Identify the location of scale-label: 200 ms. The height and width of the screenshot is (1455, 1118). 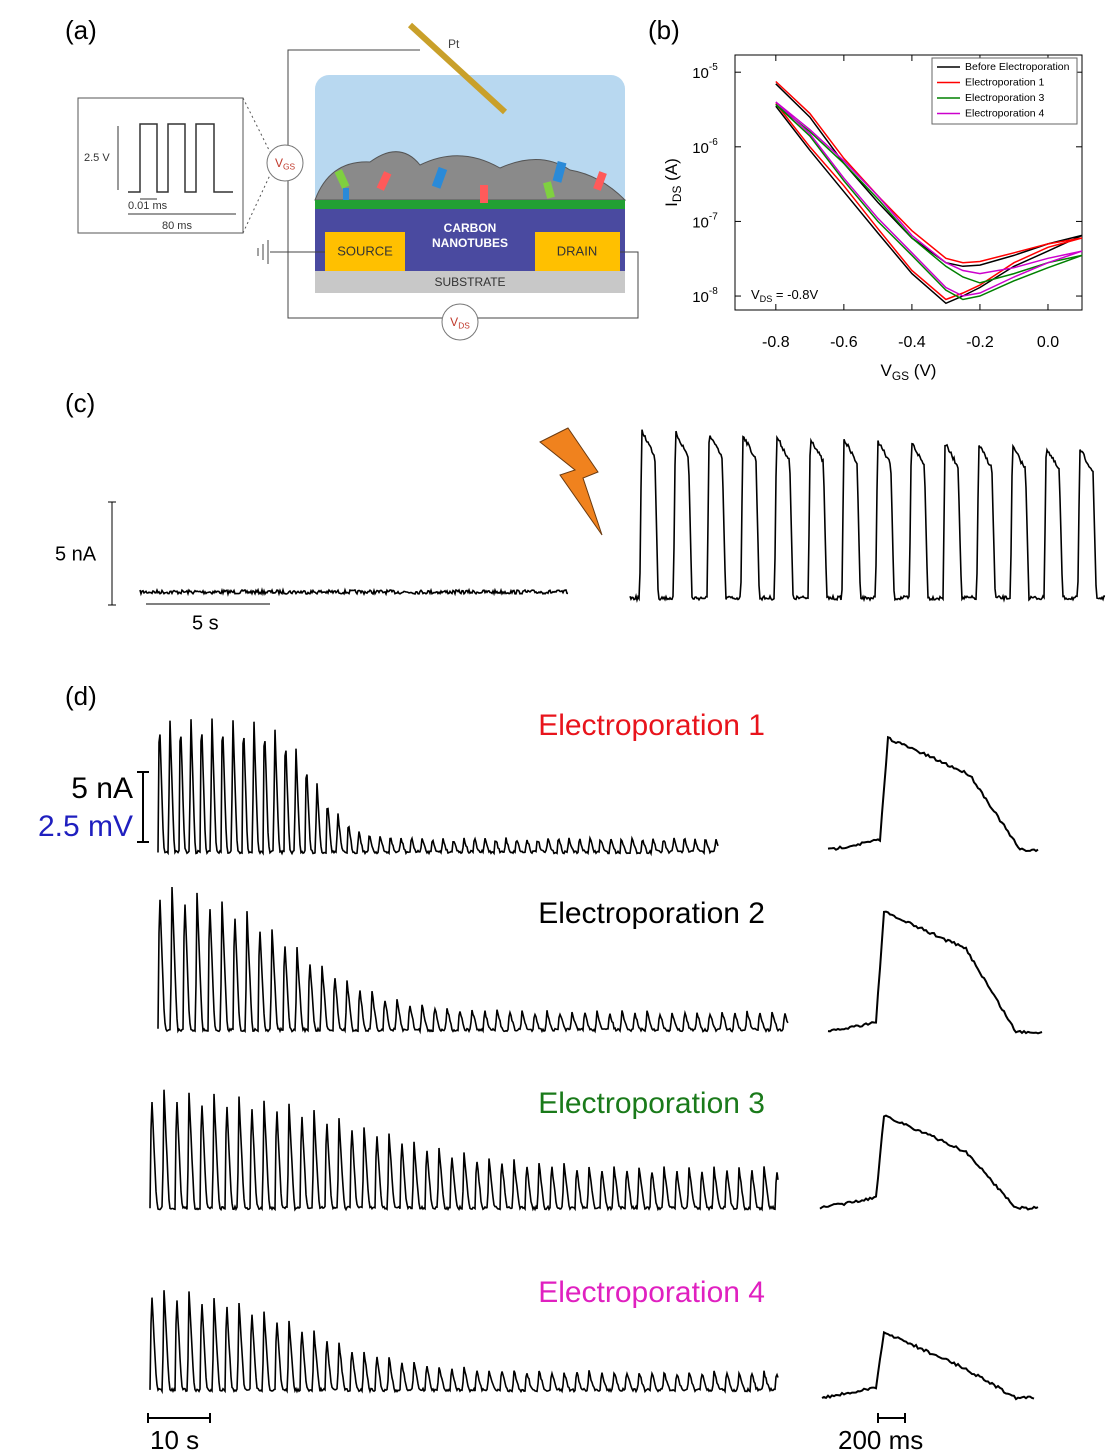
(880, 1440).